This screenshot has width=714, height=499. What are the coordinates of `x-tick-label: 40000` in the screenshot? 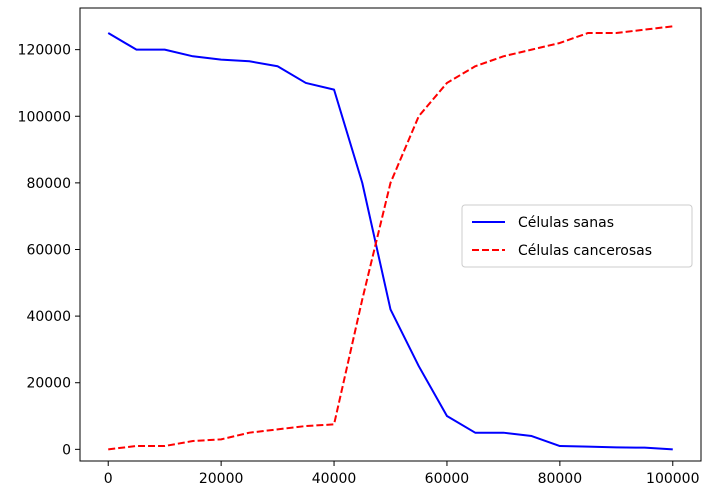 It's located at (334, 479).